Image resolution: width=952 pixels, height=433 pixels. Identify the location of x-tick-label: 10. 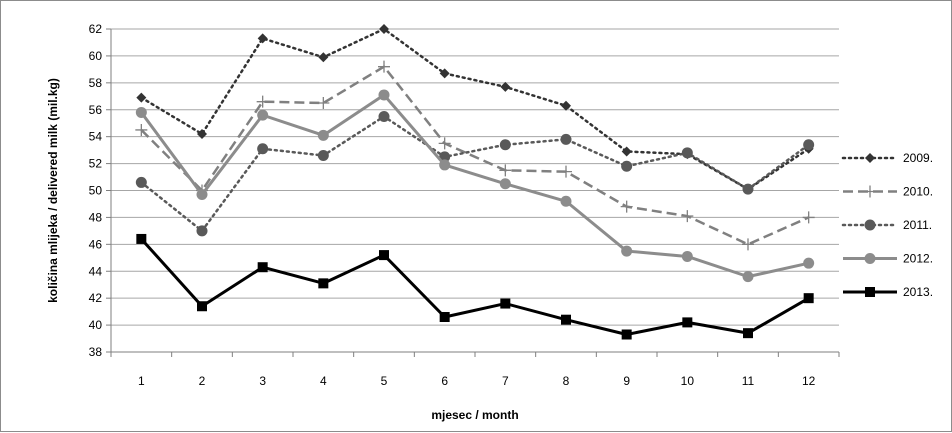
(688, 381).